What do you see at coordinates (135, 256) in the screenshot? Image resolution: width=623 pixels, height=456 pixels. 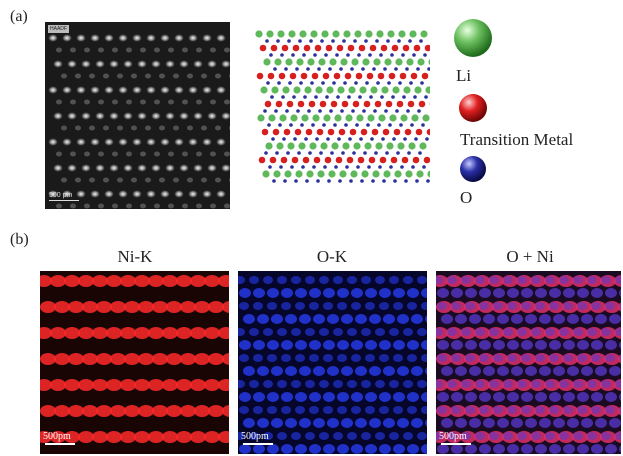 I see `map-title-ni-k: Ni-K` at bounding box center [135, 256].